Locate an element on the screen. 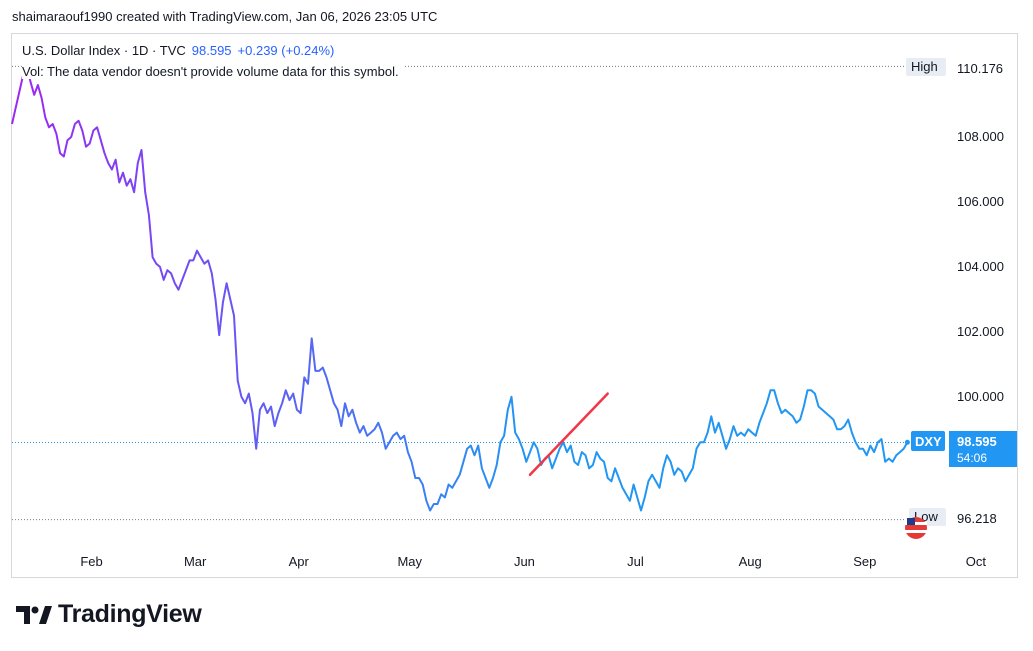 The width and height of the screenshot is (1033, 651). brand: TradingView is located at coordinates (109, 614).